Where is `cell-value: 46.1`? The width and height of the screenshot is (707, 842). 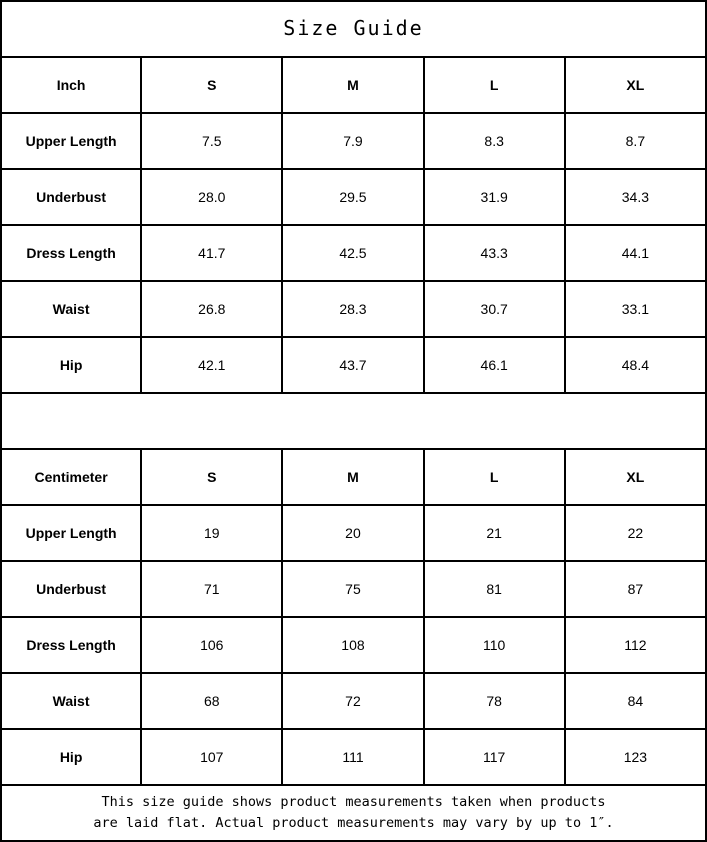
cell-value: 46.1 is located at coordinates (494, 365).